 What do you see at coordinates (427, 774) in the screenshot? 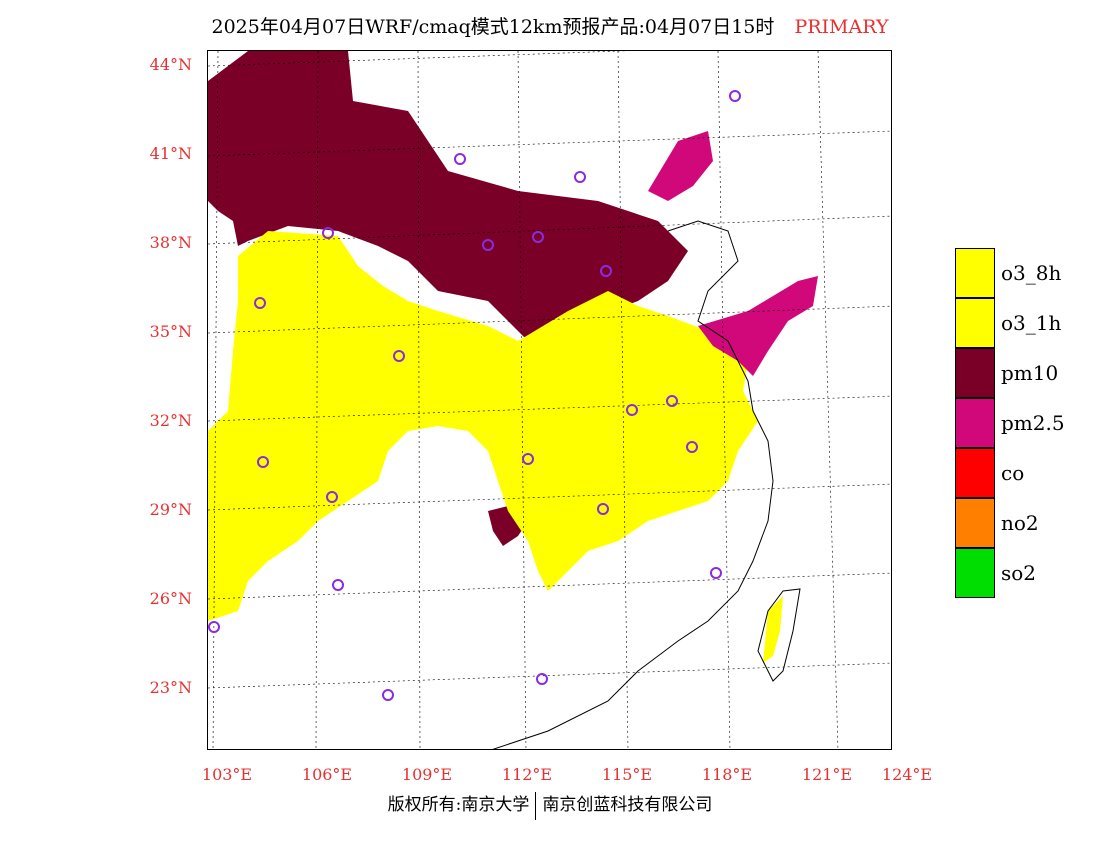
I see `lon-label: 109°E` at bounding box center [427, 774].